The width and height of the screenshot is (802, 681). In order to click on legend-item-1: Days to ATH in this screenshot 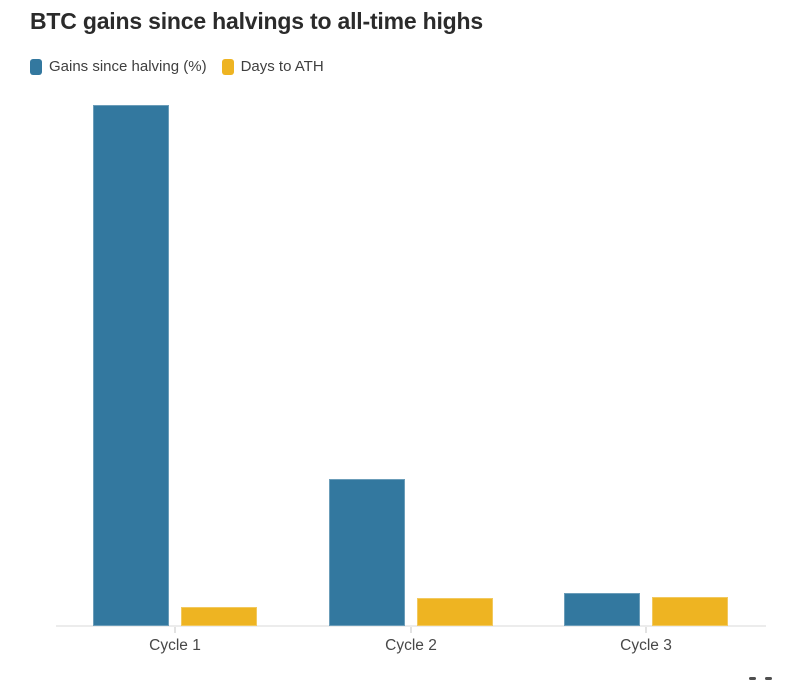, I will do `click(272, 66)`.